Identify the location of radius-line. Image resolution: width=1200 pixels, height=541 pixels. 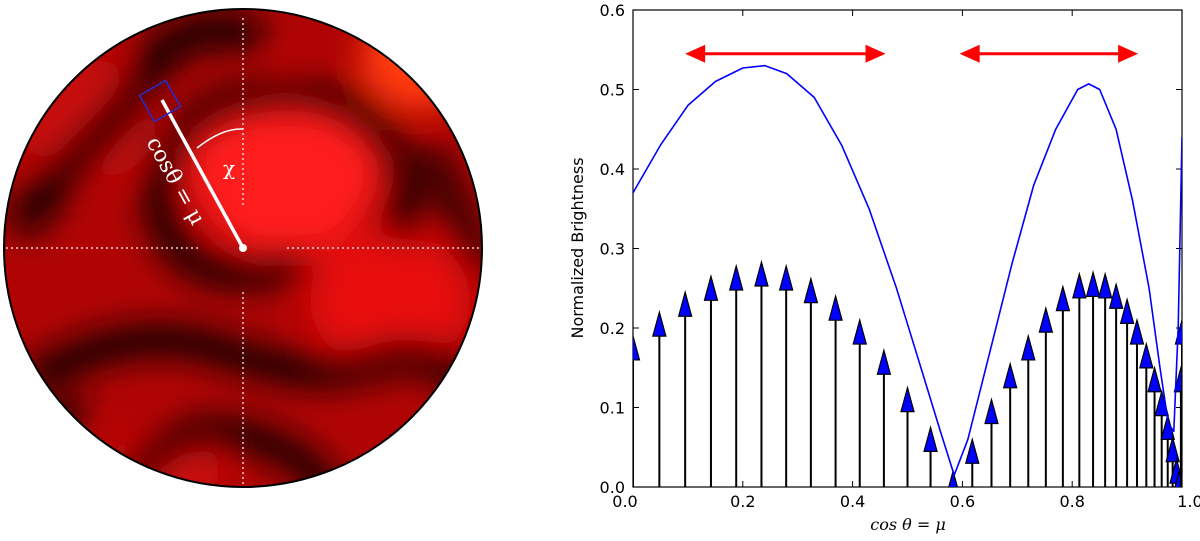
(202, 174).